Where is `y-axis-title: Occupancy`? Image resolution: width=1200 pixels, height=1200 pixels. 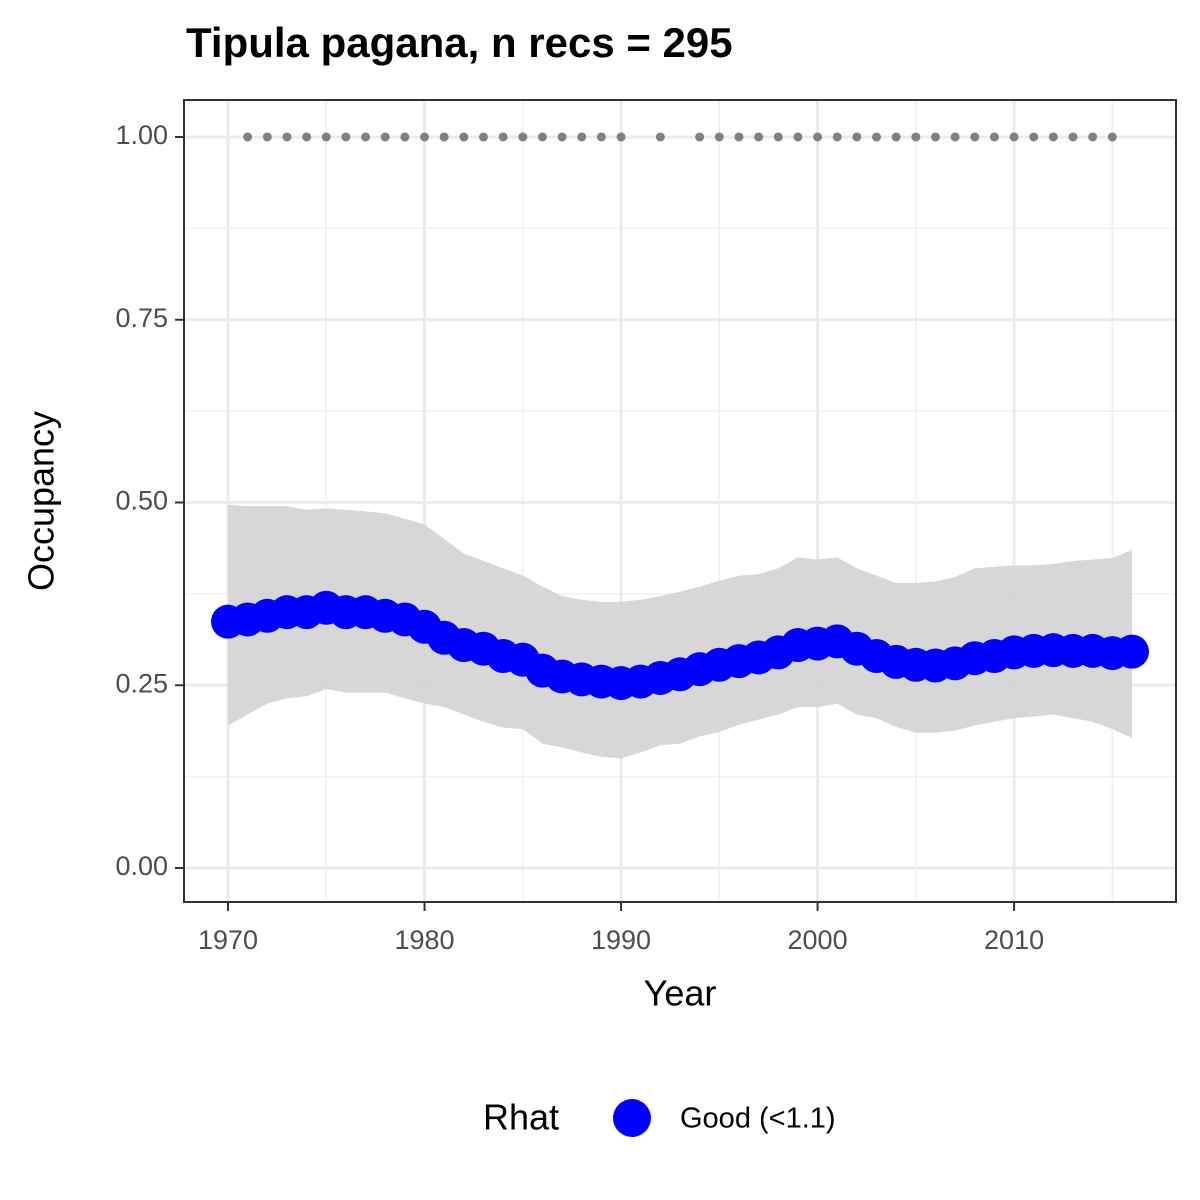 y-axis-title: Occupancy is located at coordinates (41, 501).